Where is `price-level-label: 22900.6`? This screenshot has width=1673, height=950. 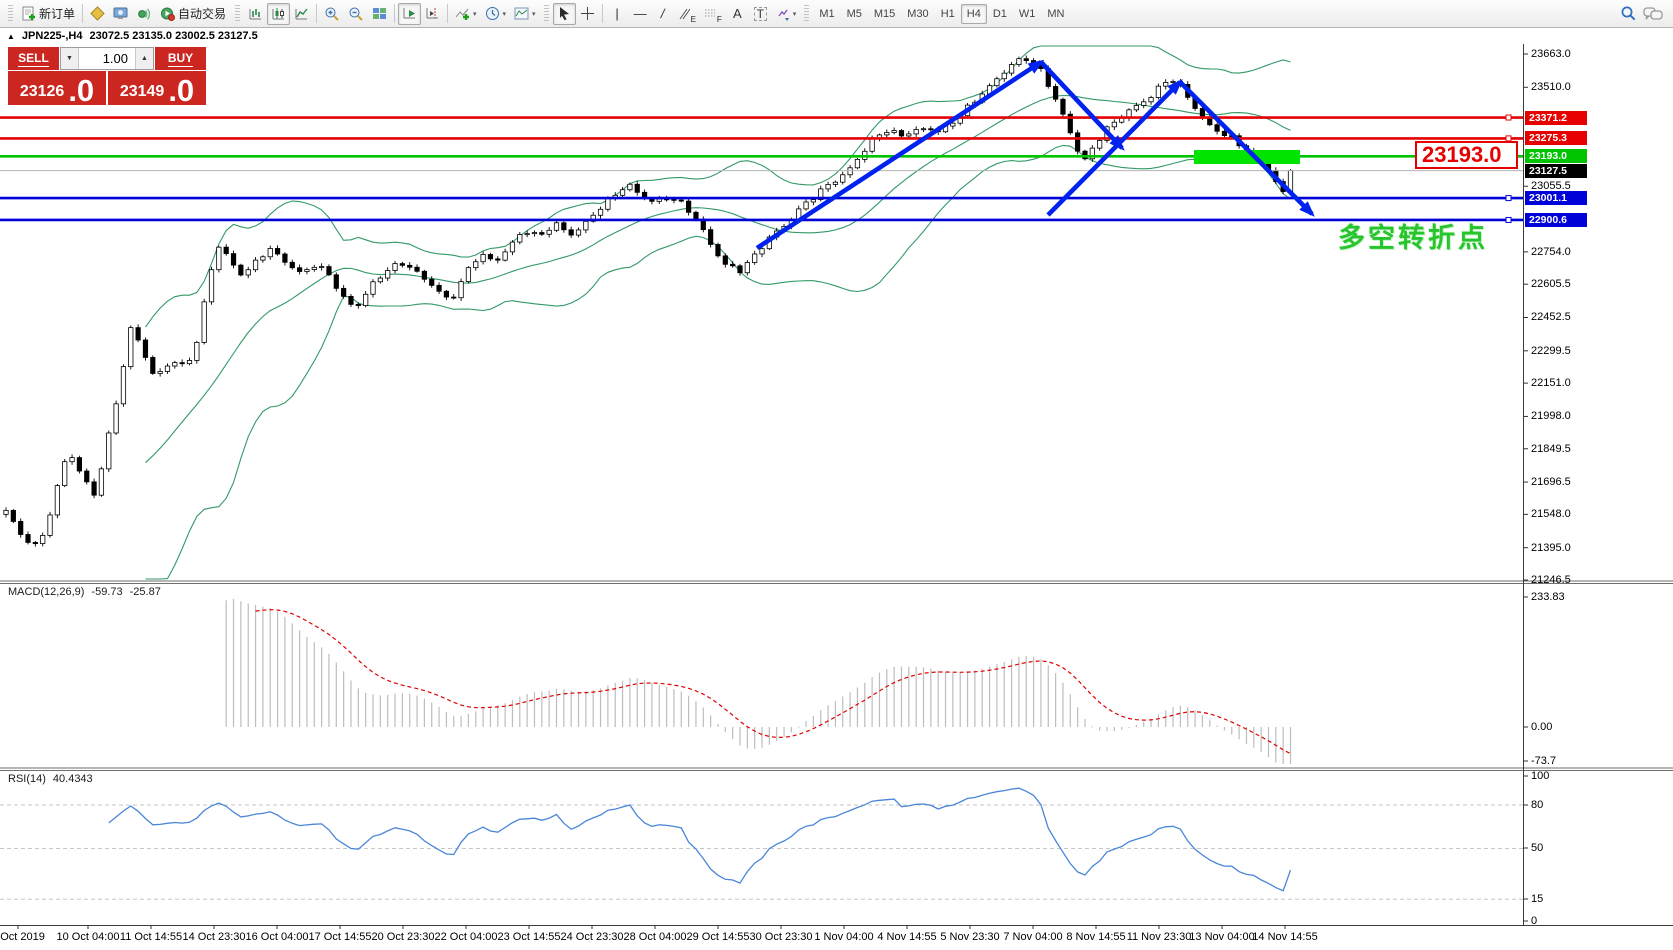
price-level-label: 22900.6 is located at coordinates (1556, 219).